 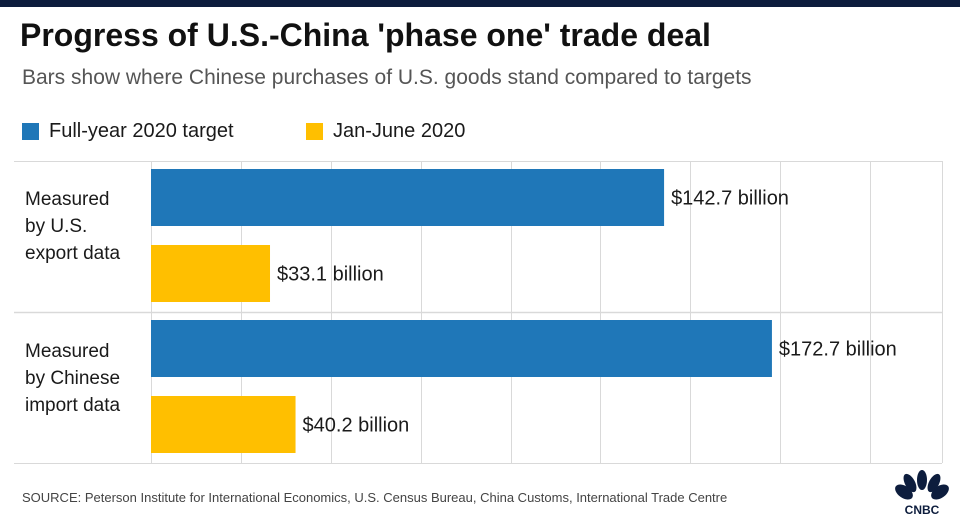 I want to click on category-label-us-export: Measured by U.S. export data, so click(x=72, y=226).